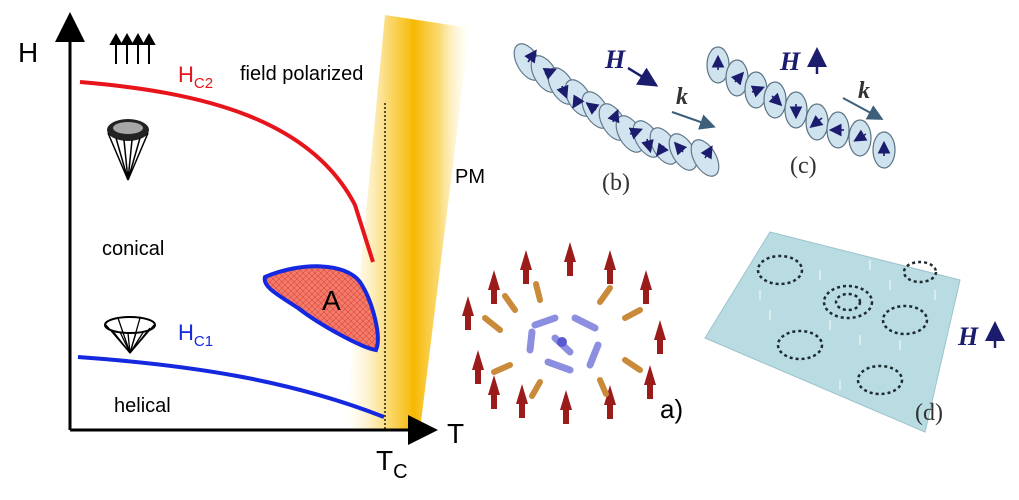 This screenshot has height=500, width=1019. I want to click on helical-cone-icon, so click(130, 335).